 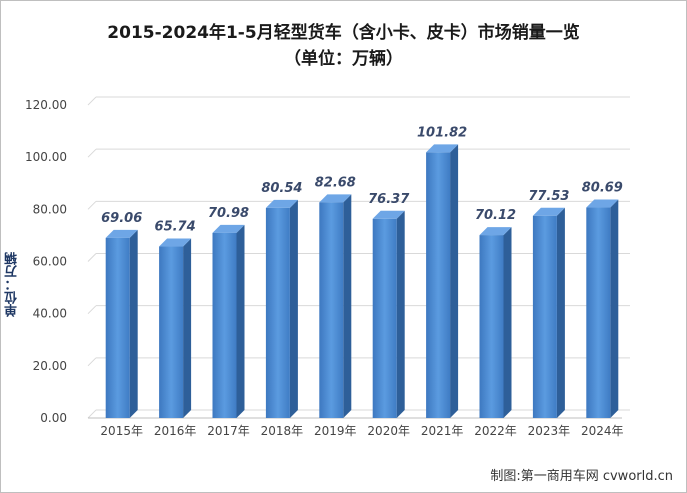 What do you see at coordinates (50, 366) in the screenshot?
I see `y-tick-label: 20.00` at bounding box center [50, 366].